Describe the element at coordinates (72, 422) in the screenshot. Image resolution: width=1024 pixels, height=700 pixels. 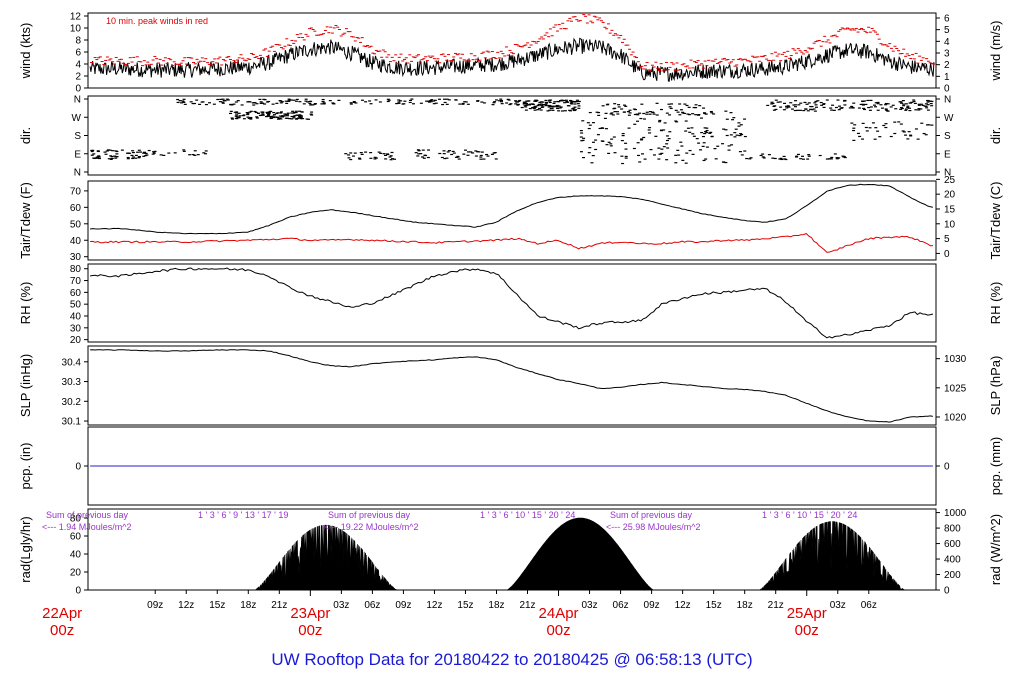
I see `ytick-label-pressure: 30.1` at that location.